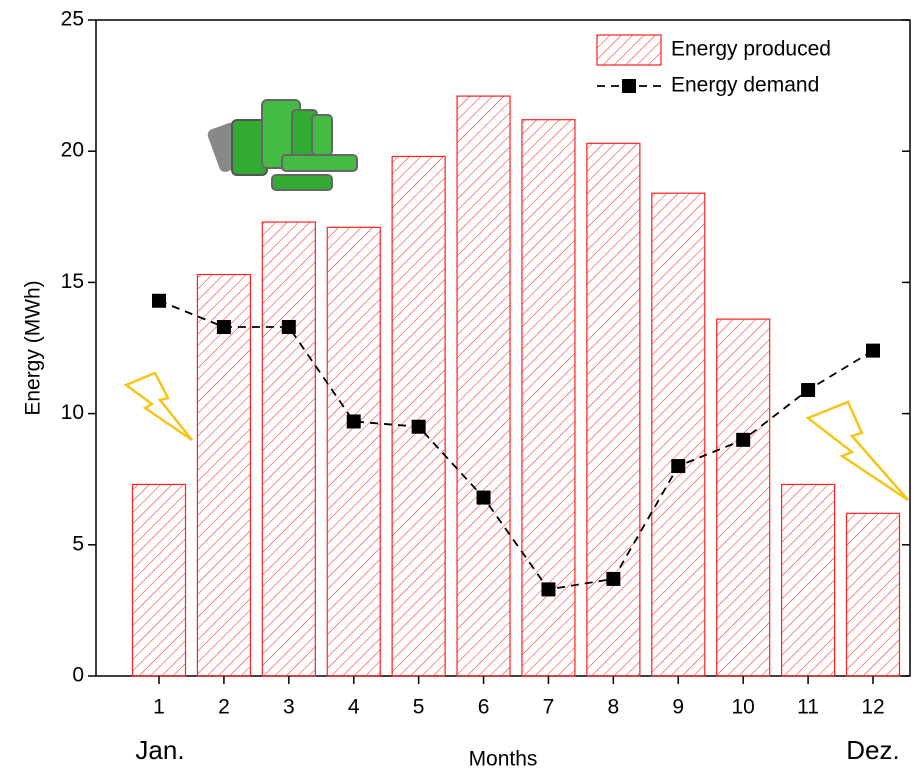  What do you see at coordinates (678, 707) in the screenshot?
I see `x-tick-label: 9` at bounding box center [678, 707].